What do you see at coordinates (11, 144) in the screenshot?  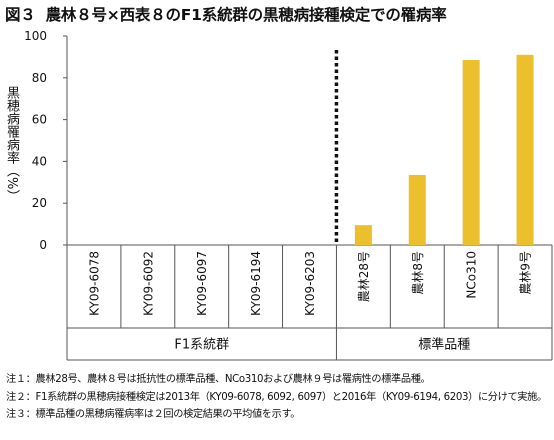 I see `y-axis-label: 黒穂病罹病率（%）` at bounding box center [11, 144].